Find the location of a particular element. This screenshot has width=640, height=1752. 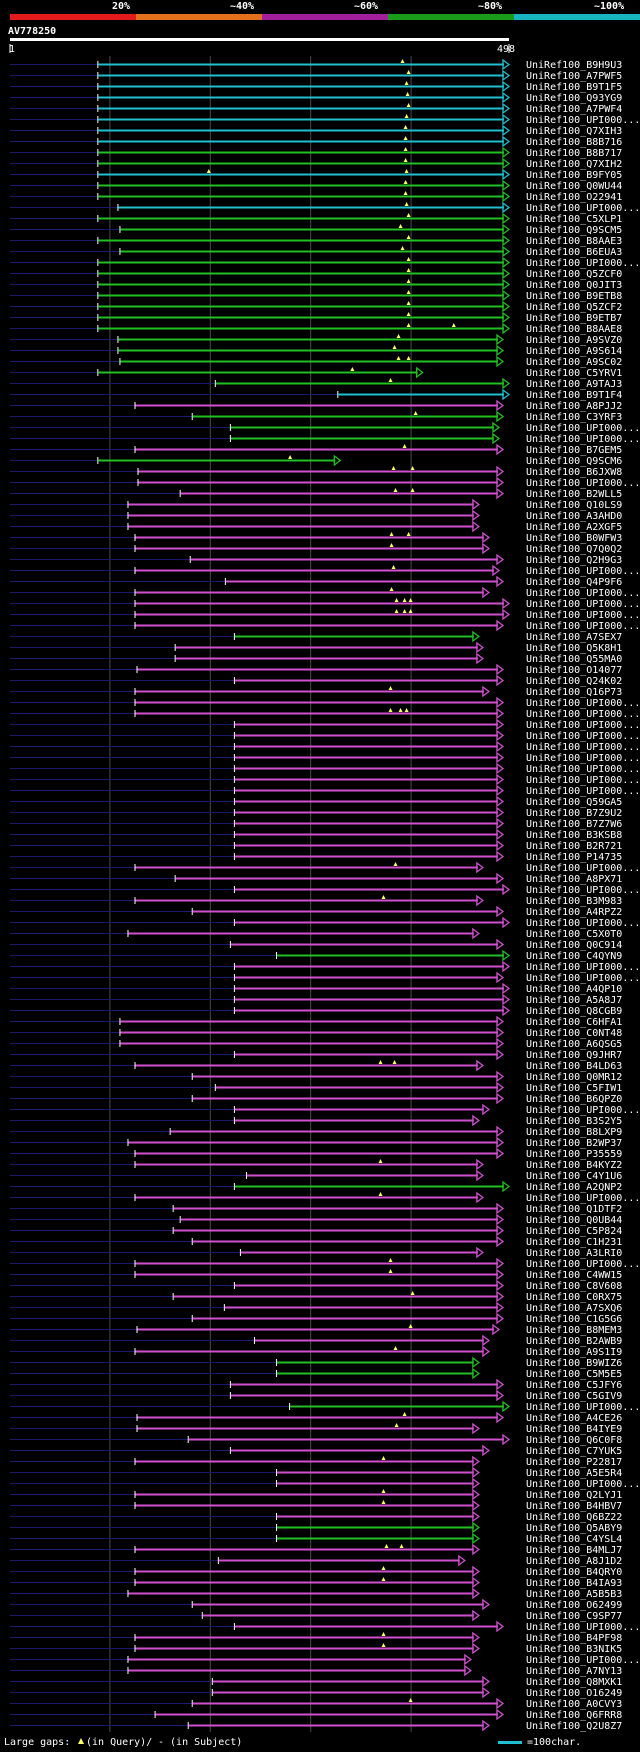

hit-label: UniRef100_Q93YG9 is located at coordinates (574, 98).